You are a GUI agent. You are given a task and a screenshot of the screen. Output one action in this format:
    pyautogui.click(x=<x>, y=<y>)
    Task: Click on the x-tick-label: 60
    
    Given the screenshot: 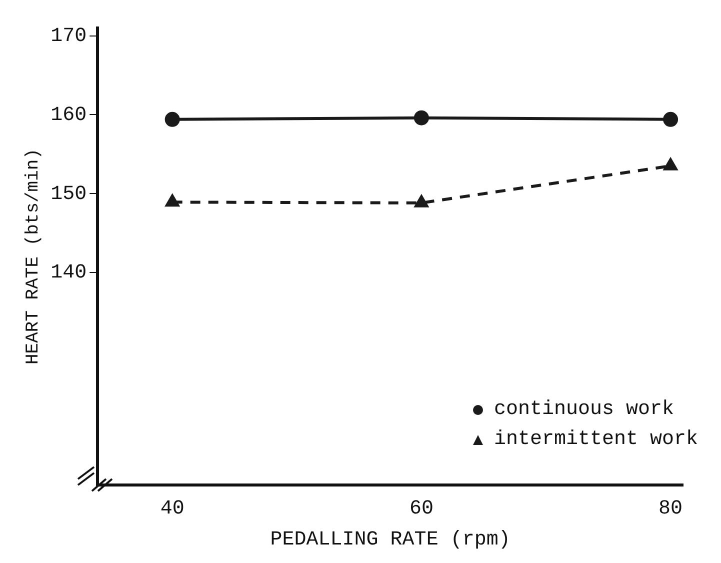 What is the action you would take?
    pyautogui.click(x=421, y=508)
    